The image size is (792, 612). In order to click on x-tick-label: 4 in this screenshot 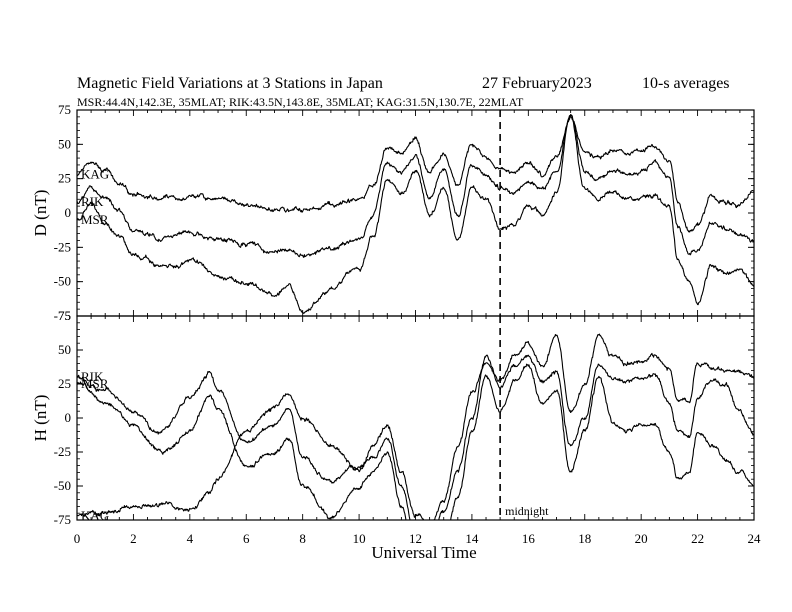, I will do `click(190, 538)`.